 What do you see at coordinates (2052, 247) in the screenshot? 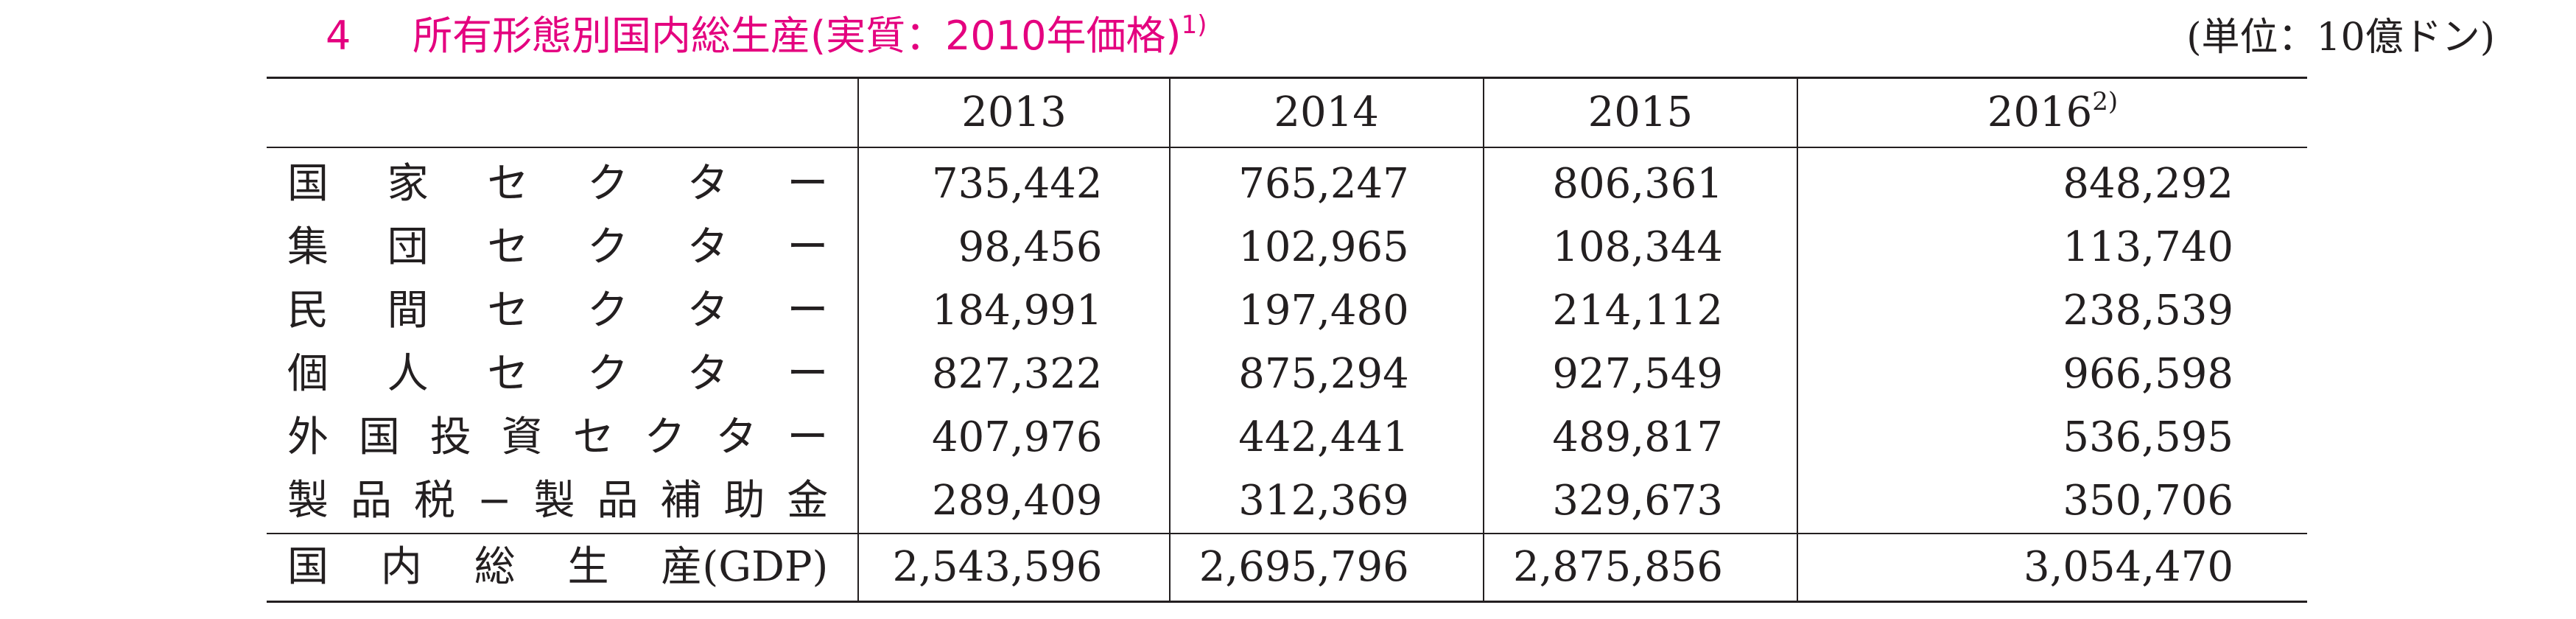
I see `cell-value-2016: 113,740` at bounding box center [2052, 247].